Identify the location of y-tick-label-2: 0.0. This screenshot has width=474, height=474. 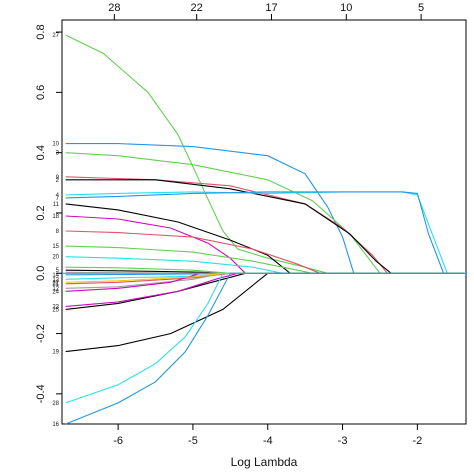
(41, 273).